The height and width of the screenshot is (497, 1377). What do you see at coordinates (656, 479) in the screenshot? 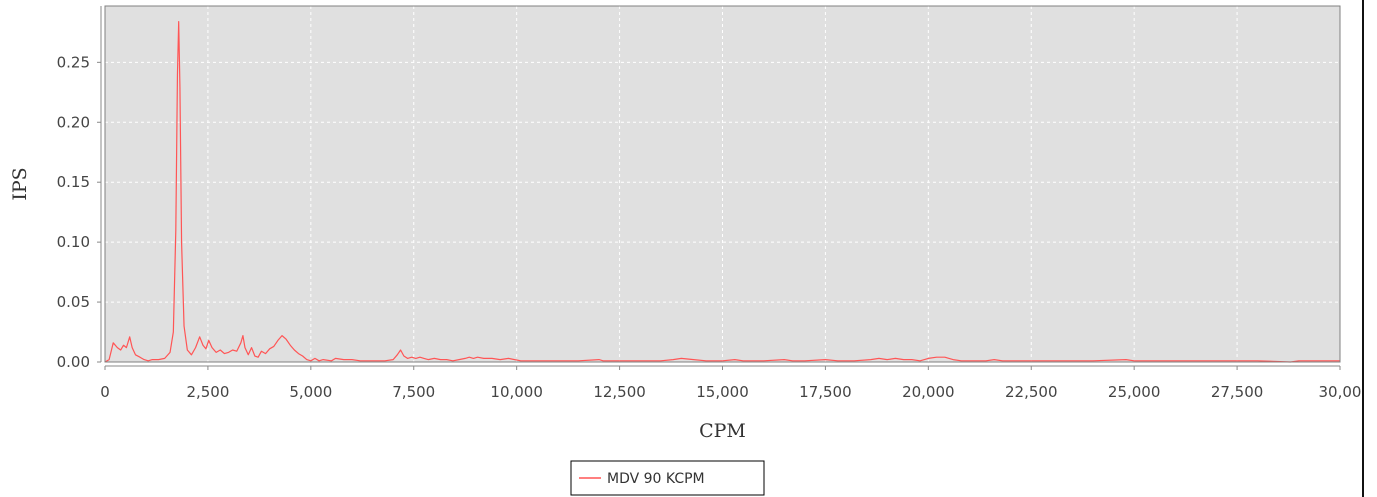
I see `legend-label: MDV 90 KCPM` at bounding box center [656, 479].